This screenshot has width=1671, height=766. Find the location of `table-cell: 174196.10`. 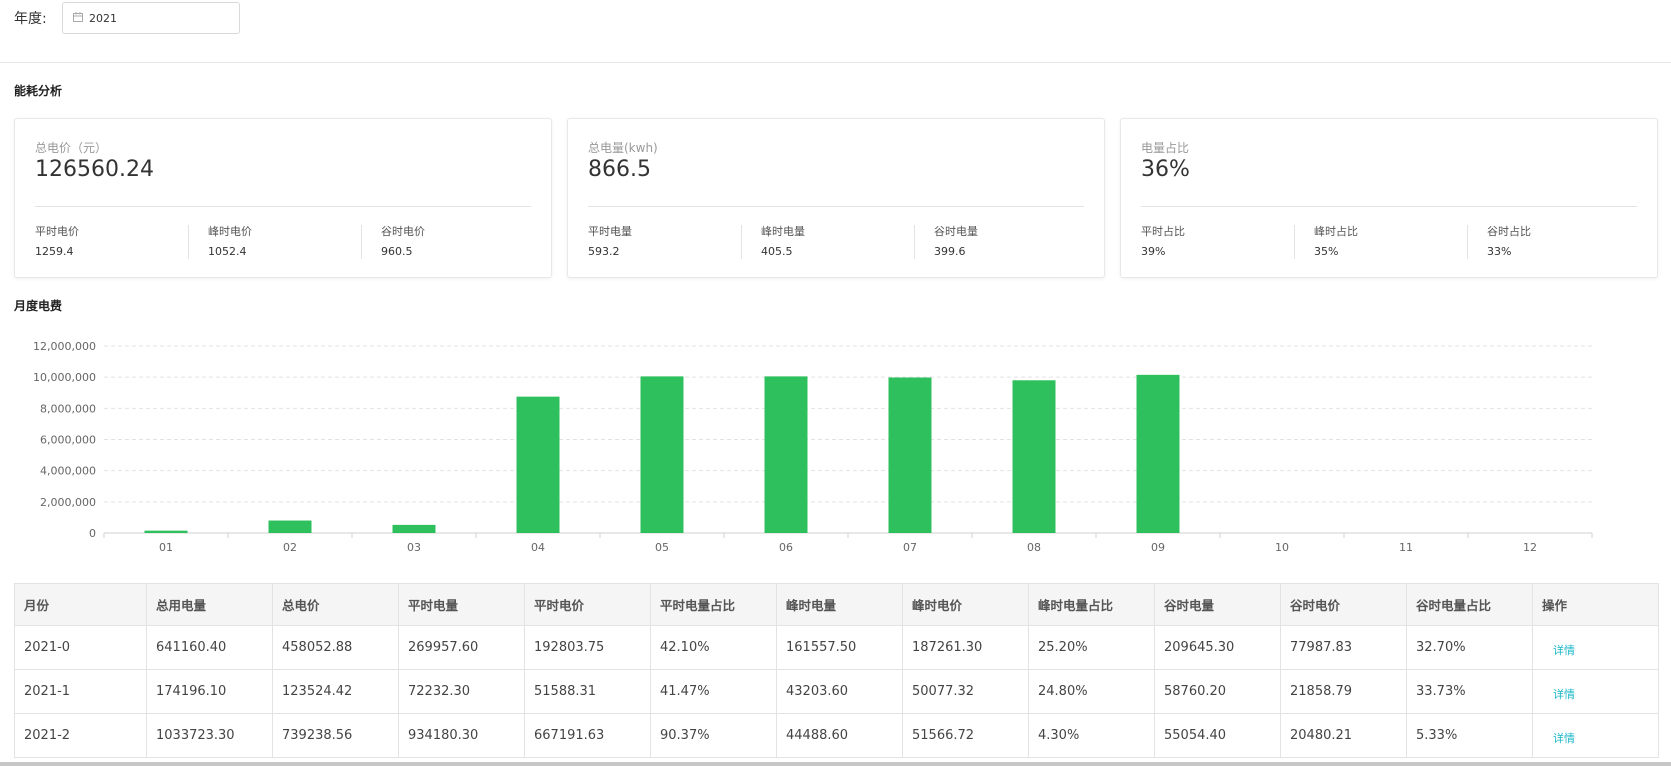

table-cell: 174196.10 is located at coordinates (209, 691).